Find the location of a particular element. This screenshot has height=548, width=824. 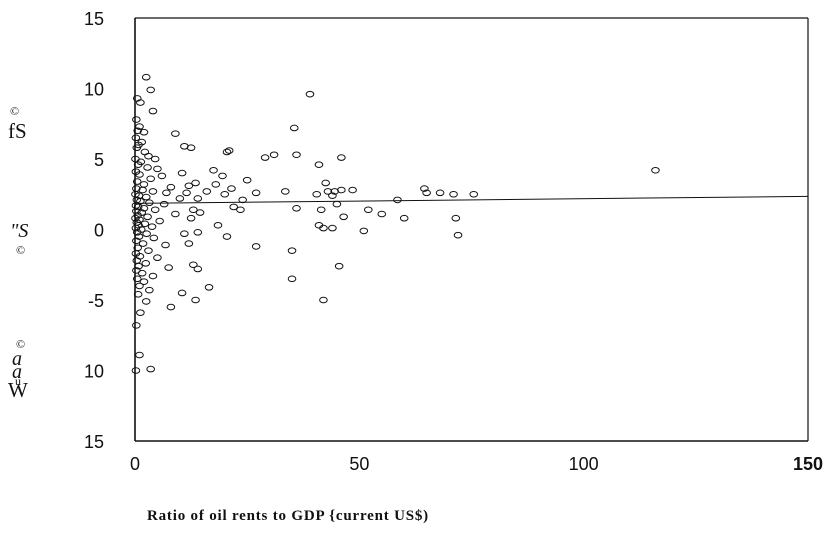

fit-line is located at coordinates (471, 199).